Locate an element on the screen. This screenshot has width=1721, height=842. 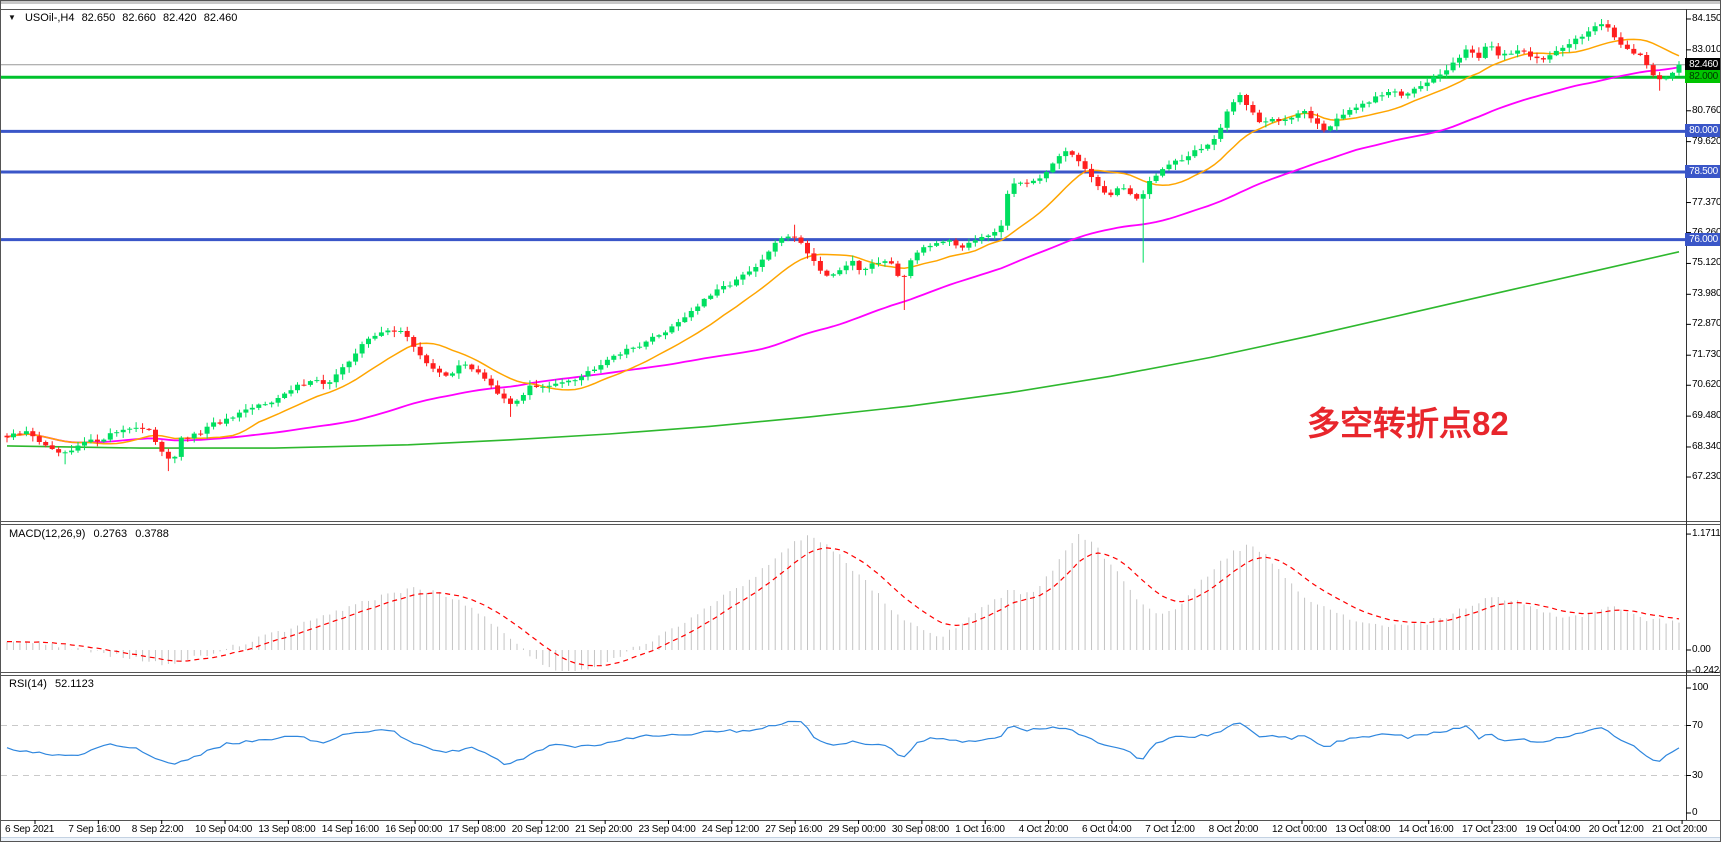
time-label: 17 Sep 08:00 is located at coordinates (477, 829).